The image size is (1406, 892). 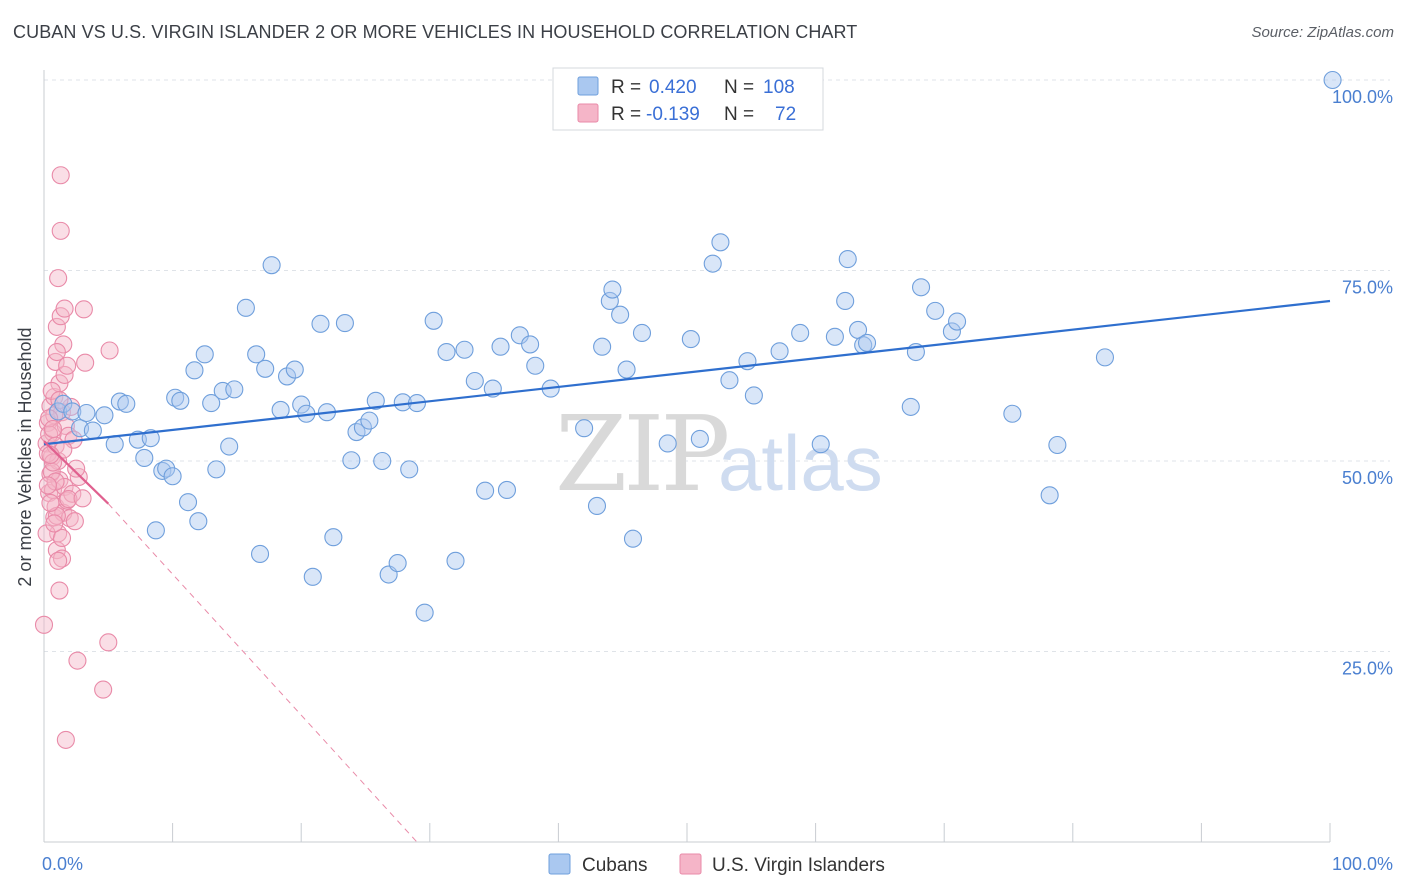 I want to click on legend-n-value-0: 108, so click(x=779, y=87).